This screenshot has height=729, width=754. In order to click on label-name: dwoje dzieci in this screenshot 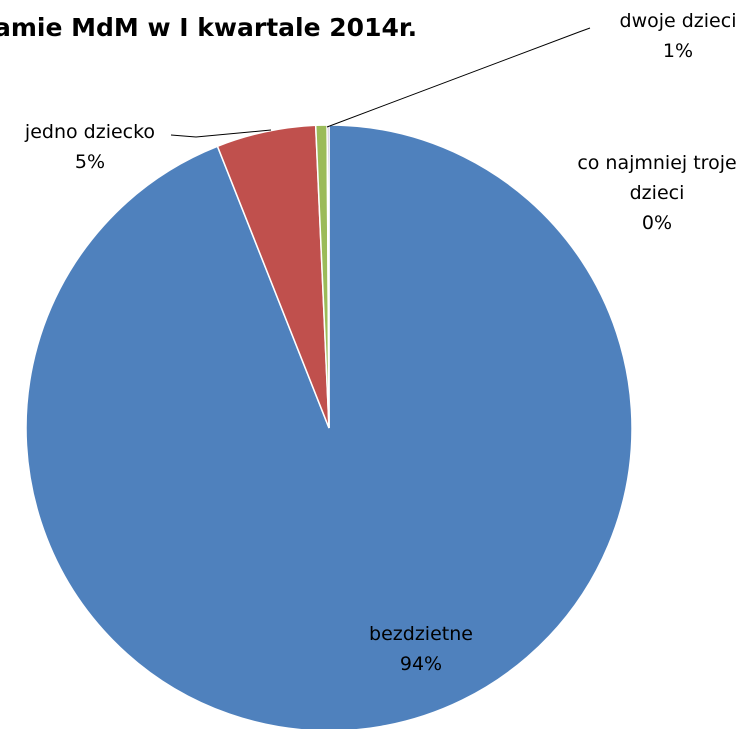, I will do `click(678, 21)`.